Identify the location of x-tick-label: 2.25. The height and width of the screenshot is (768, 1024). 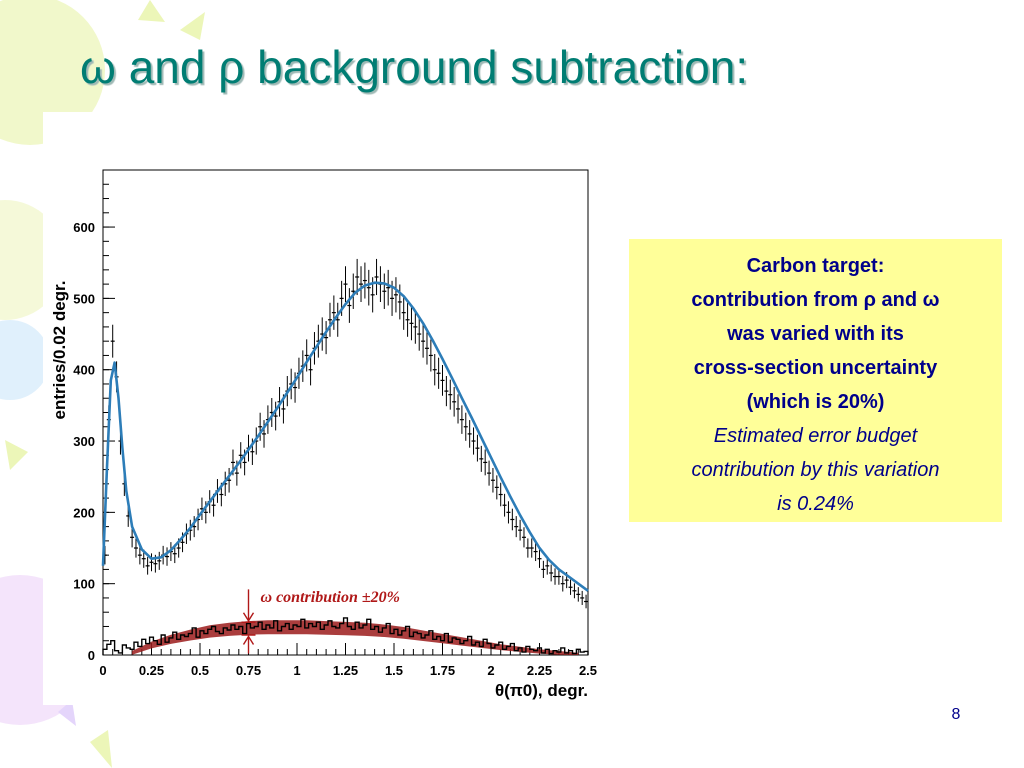
(539, 670).